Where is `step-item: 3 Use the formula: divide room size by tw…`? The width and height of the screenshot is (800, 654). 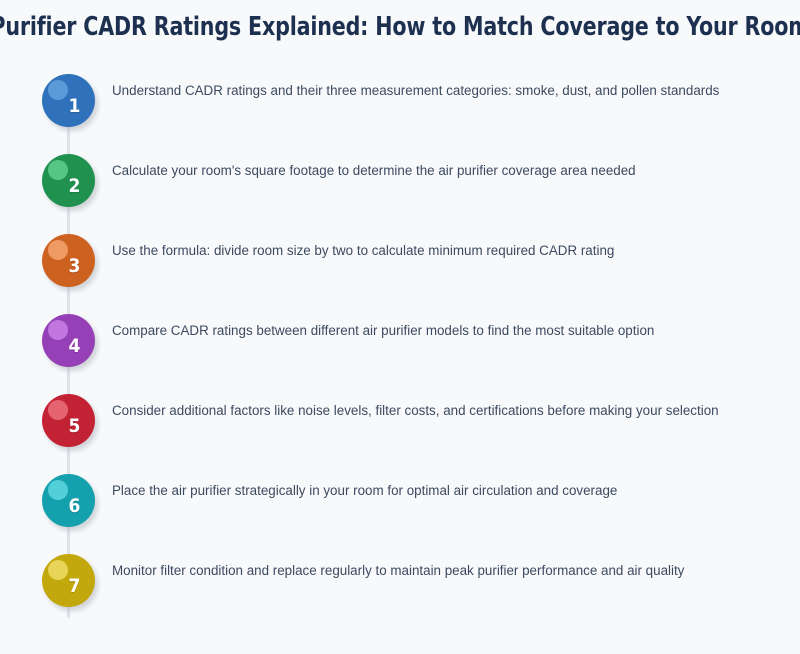
step-item: 3 Use the formula: divide room size by tw… is located at coordinates (400, 264).